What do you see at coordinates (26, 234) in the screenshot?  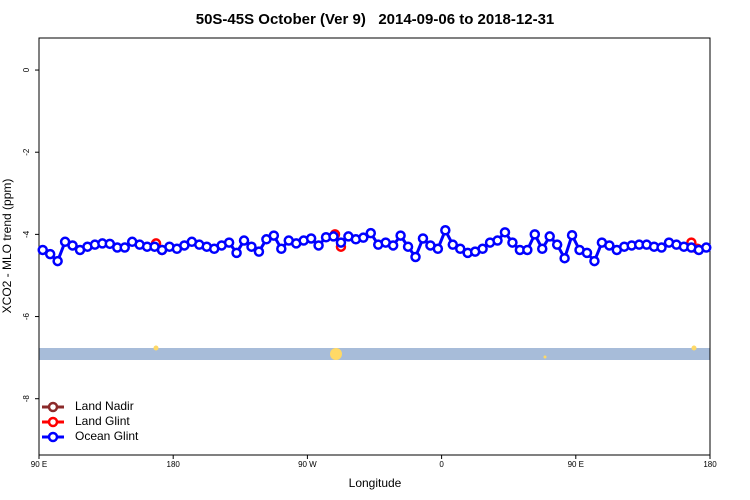 I see `y-tick-label: -4` at bounding box center [26, 234].